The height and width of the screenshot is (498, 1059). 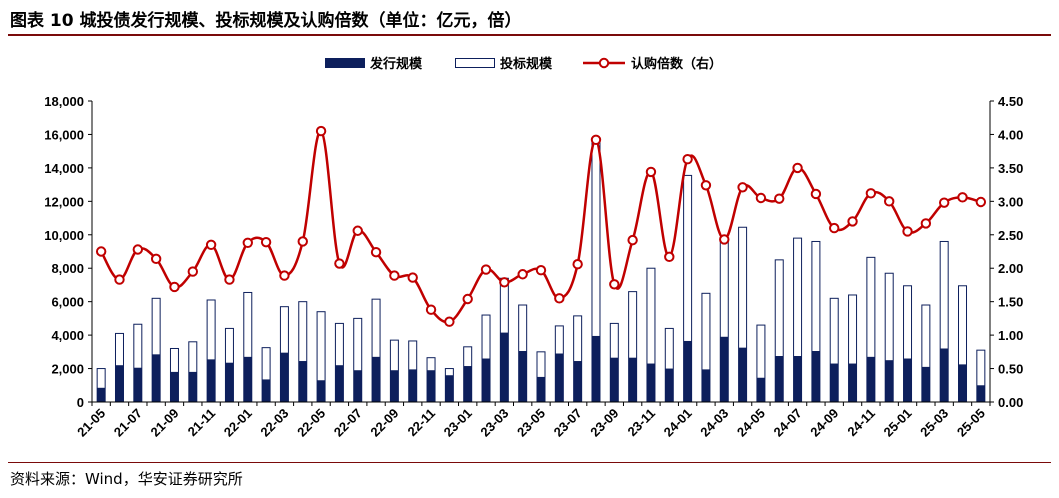 I want to click on source-note: 资料来源：Wind，华安证券研究所, so click(x=126, y=479).